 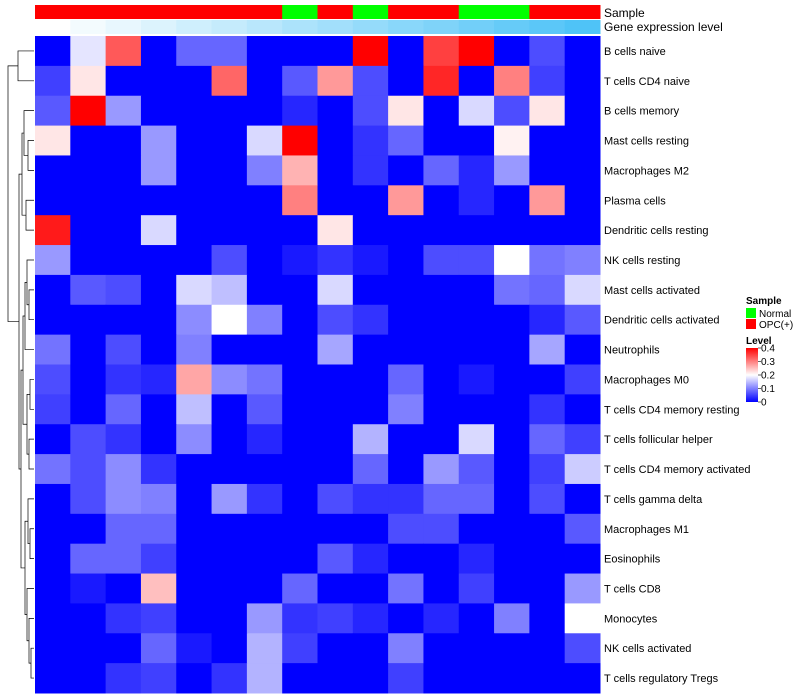 I want to click on row-label: T cells regulatory Tregs, so click(x=661, y=679).